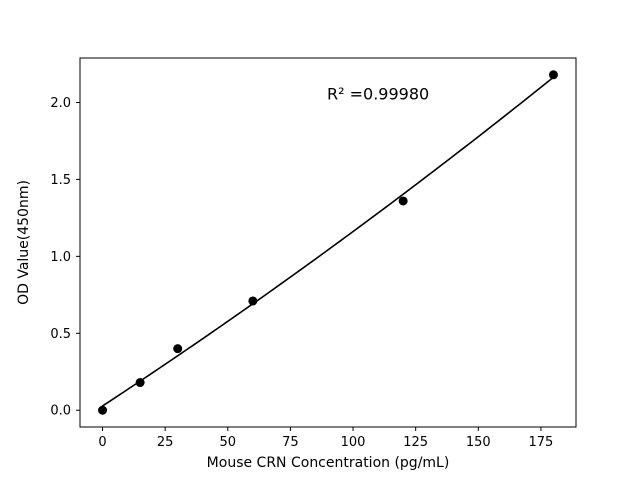 The width and height of the screenshot is (640, 480). Describe the element at coordinates (60, 180) in the screenshot. I see `y-tick-label: 1.5` at that location.